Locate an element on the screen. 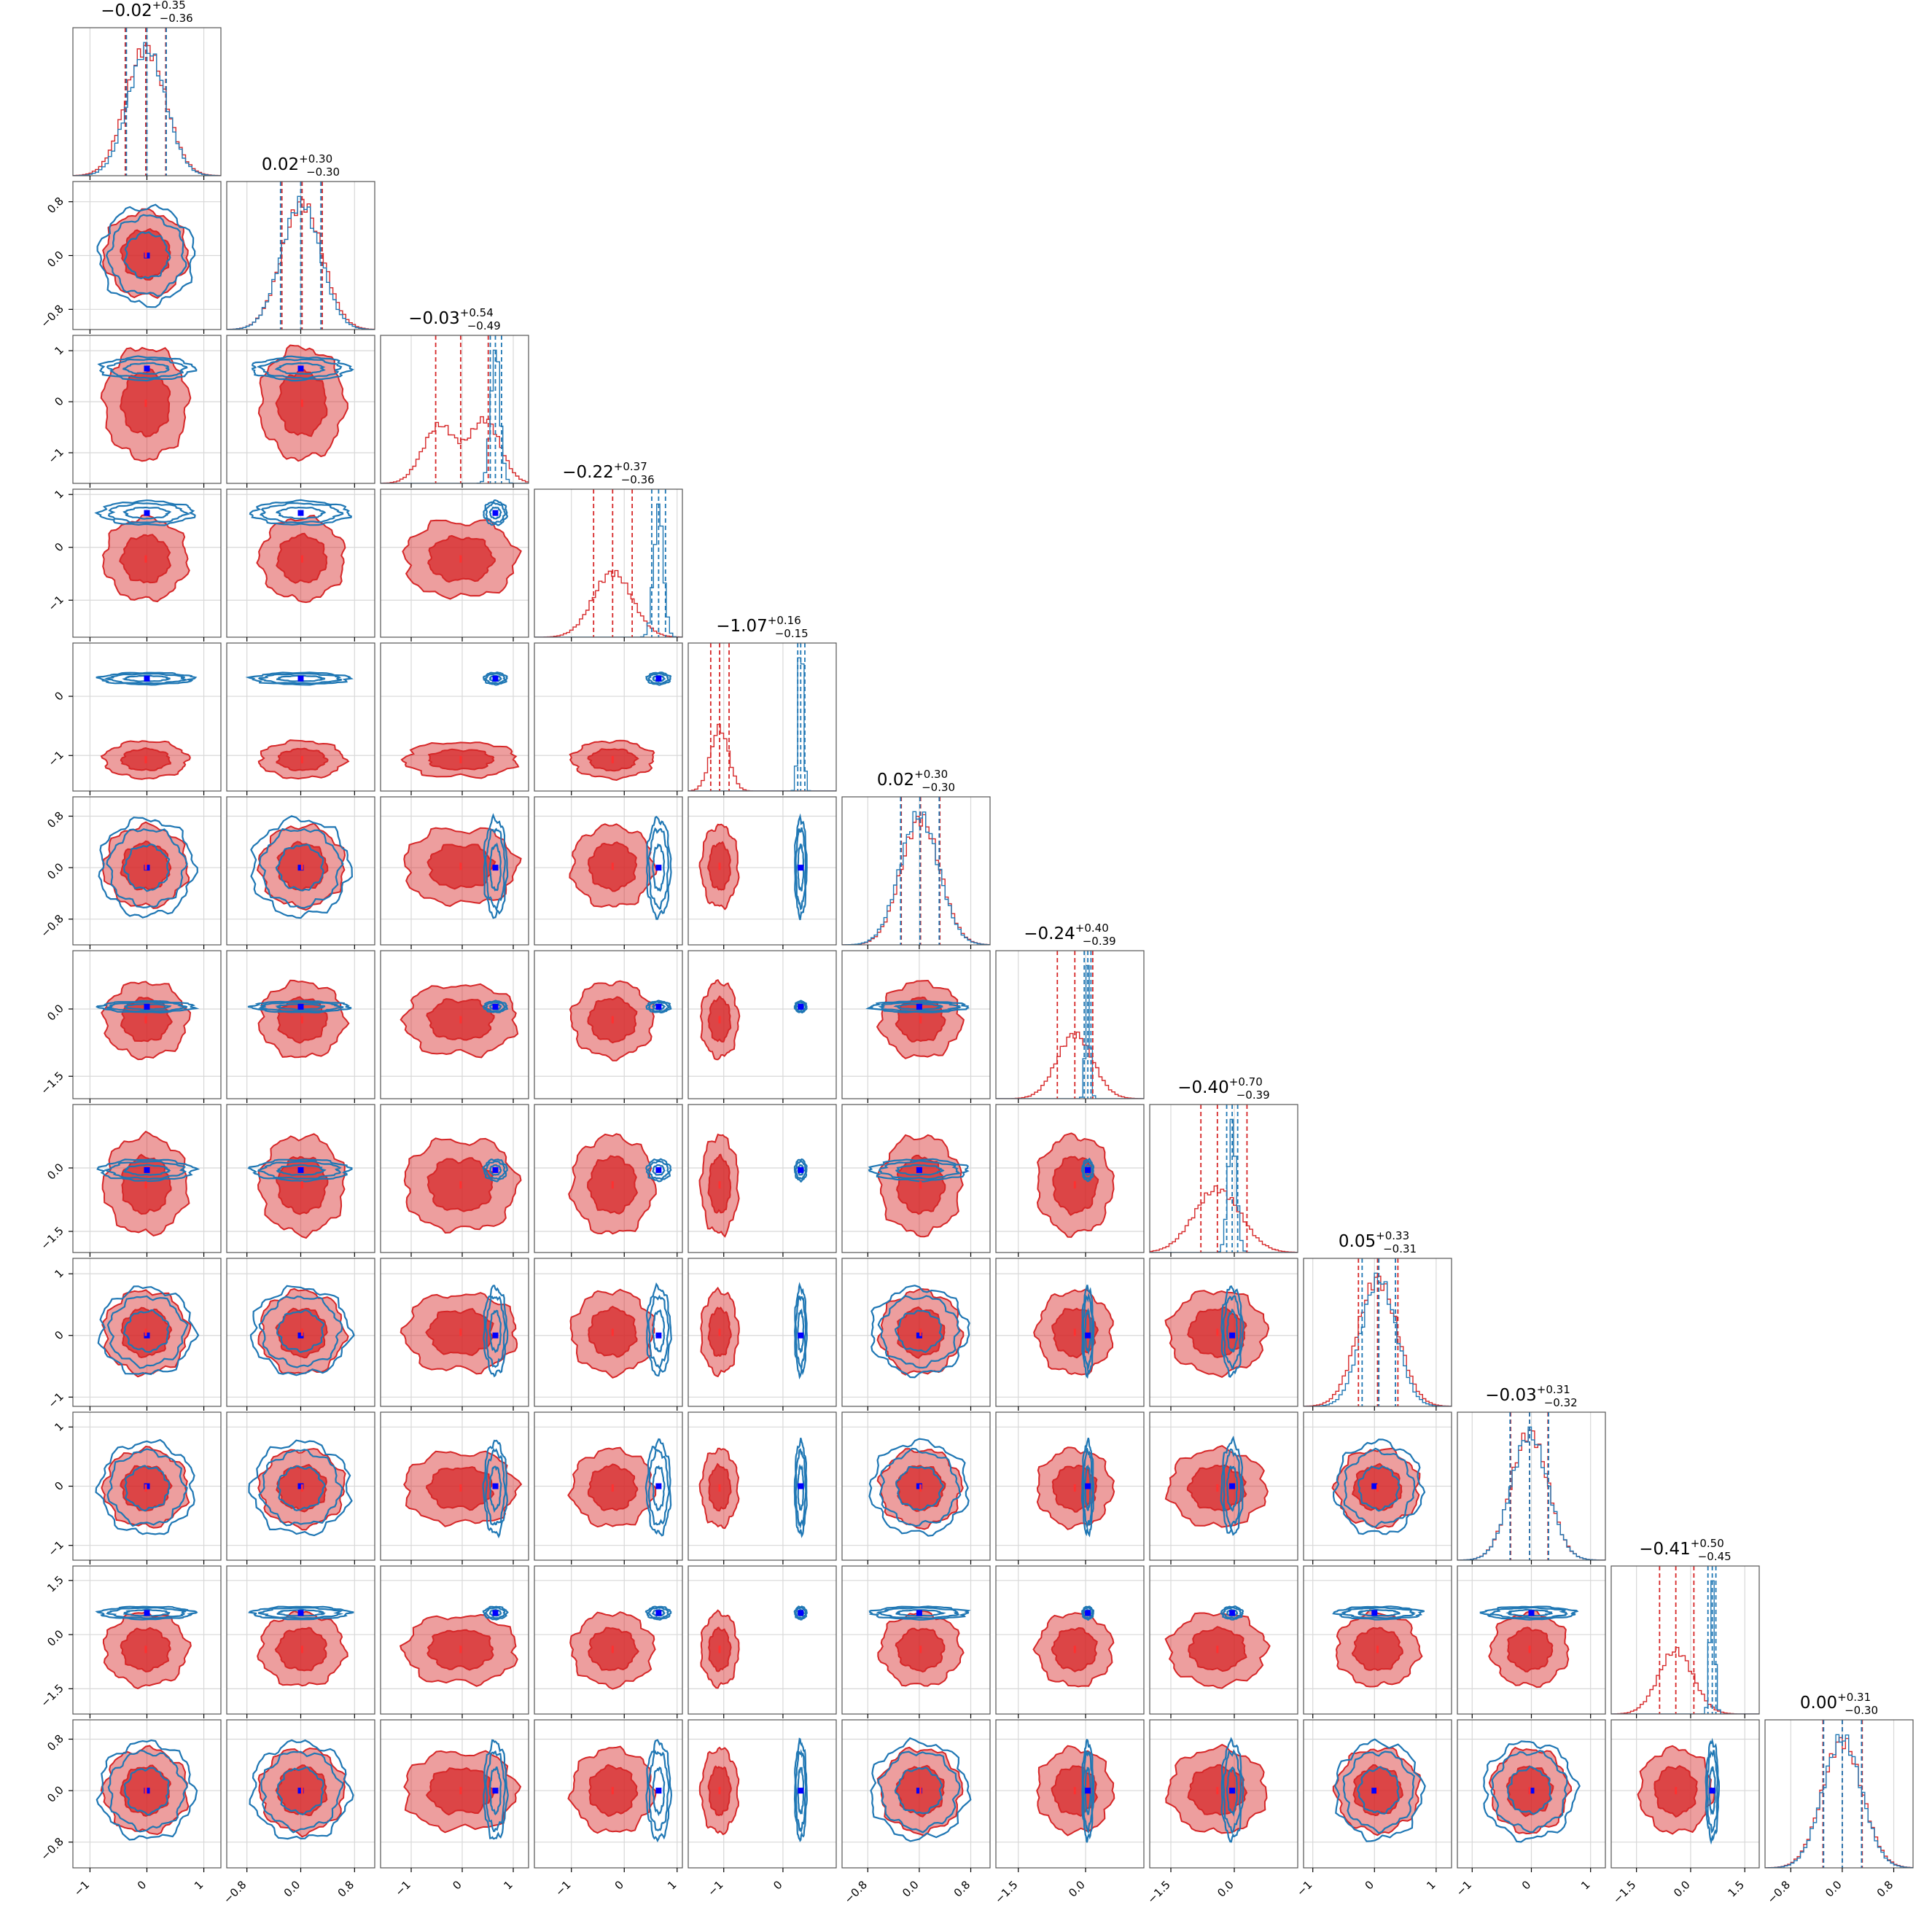 The height and width of the screenshot is (1932, 1932). y-tick-label: −0.8 is located at coordinates (52, 926).